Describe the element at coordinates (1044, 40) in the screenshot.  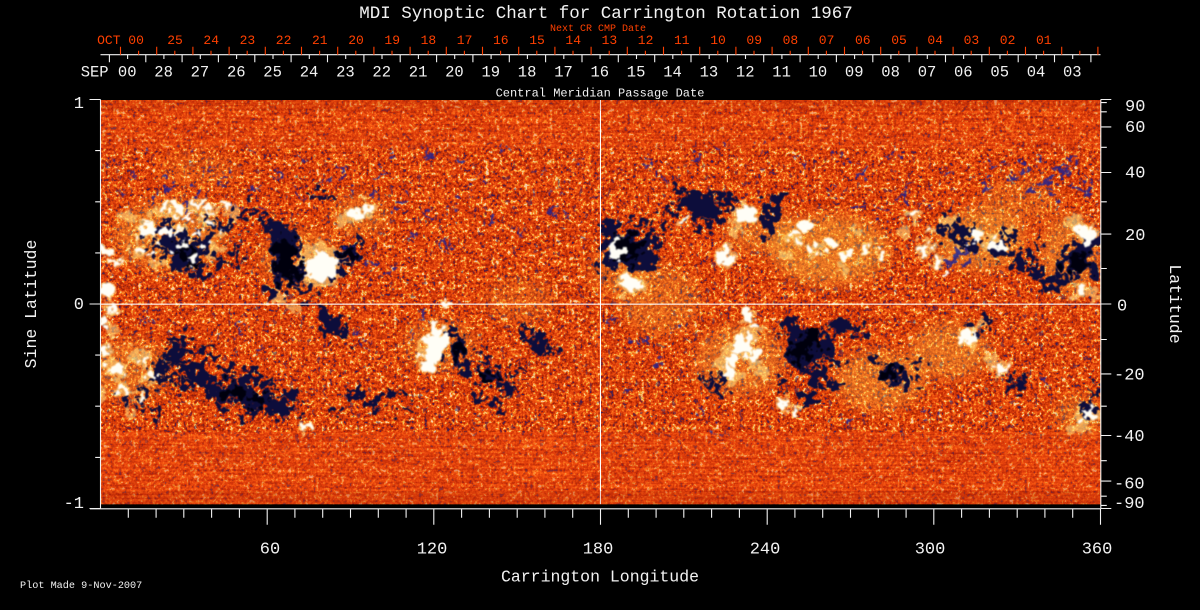
I see `svg-text: 01` at that location.